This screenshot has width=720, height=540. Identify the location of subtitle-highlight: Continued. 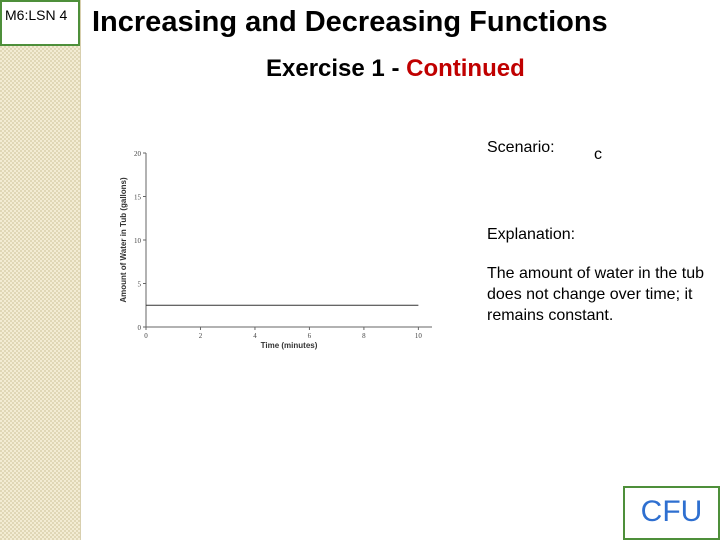
(465, 68).